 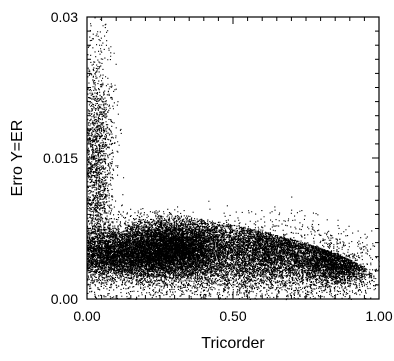 I want to click on y-tick-label: 0.03, so click(x=64, y=17).